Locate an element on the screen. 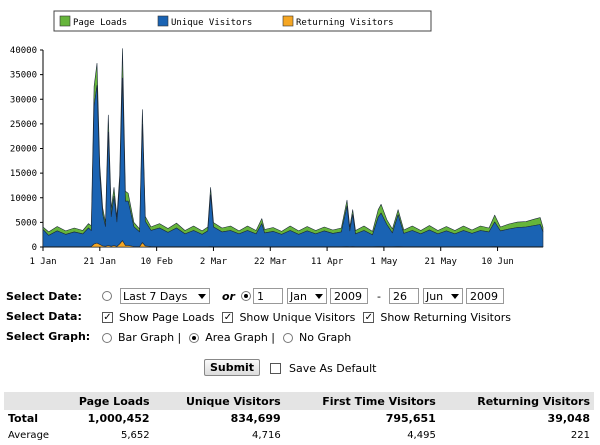 This screenshot has width=600, height=445. average-returning-visitors: 221 is located at coordinates (580, 435).